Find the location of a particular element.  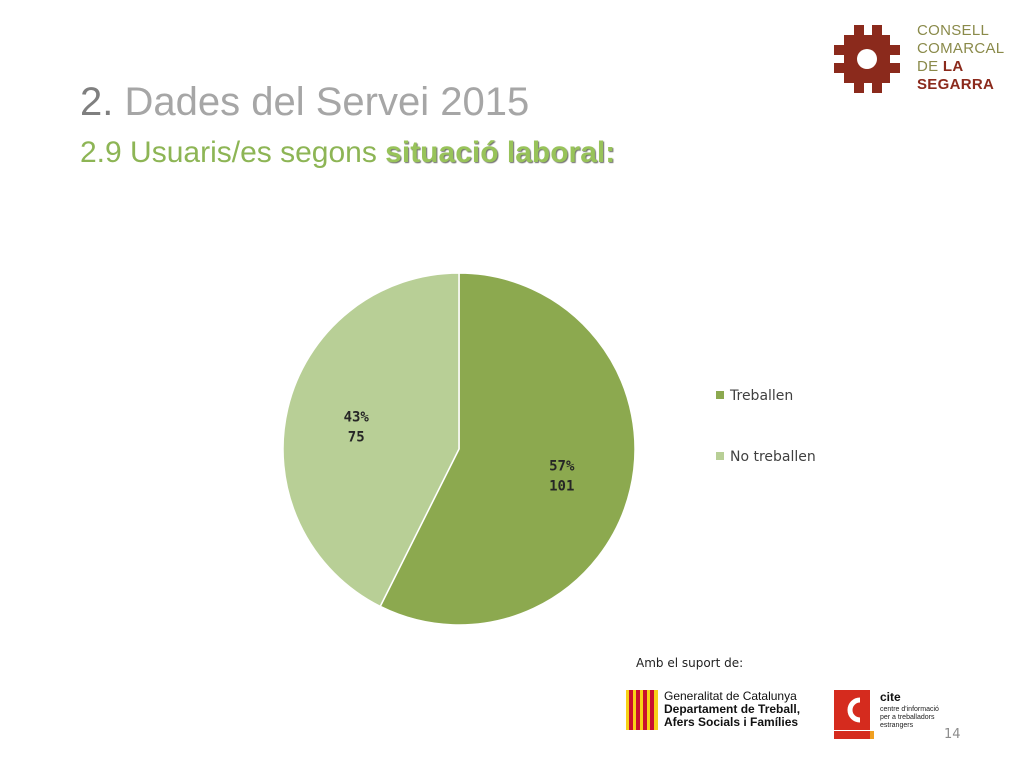

legend-item-no-treballen: No treballen is located at coordinates (766, 457).